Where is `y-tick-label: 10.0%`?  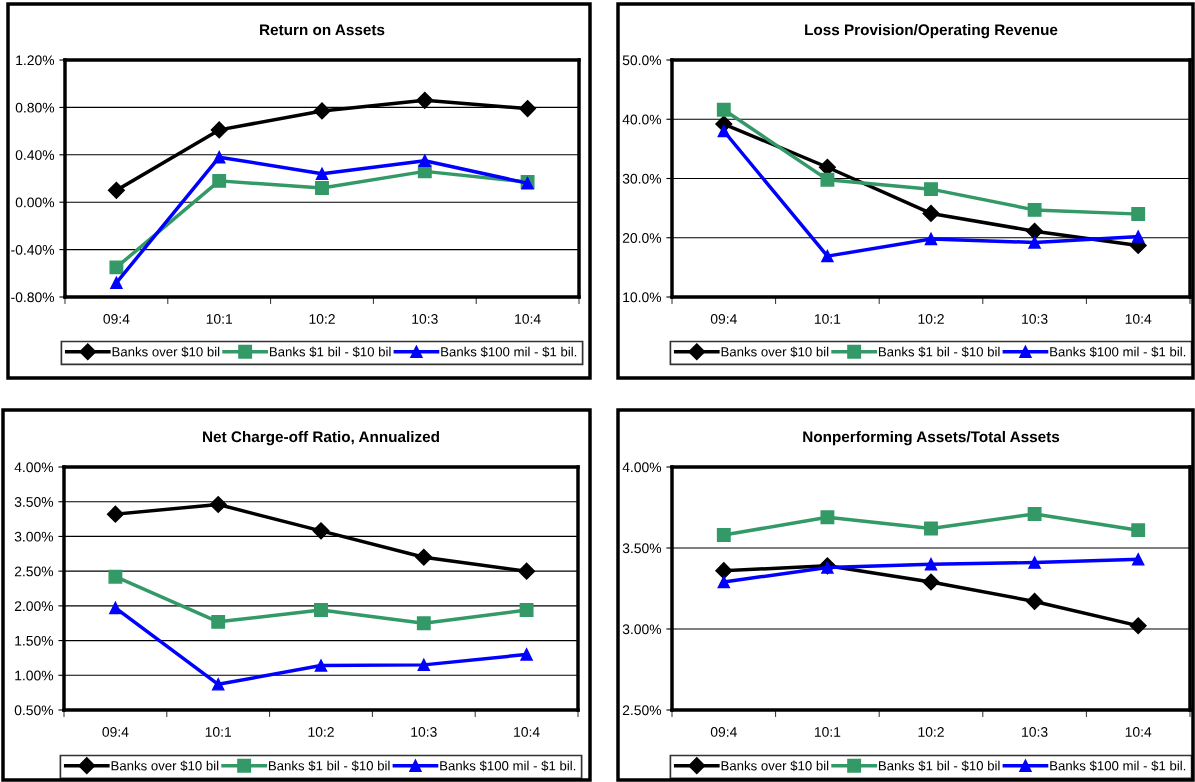 y-tick-label: 10.0% is located at coordinates (642, 297).